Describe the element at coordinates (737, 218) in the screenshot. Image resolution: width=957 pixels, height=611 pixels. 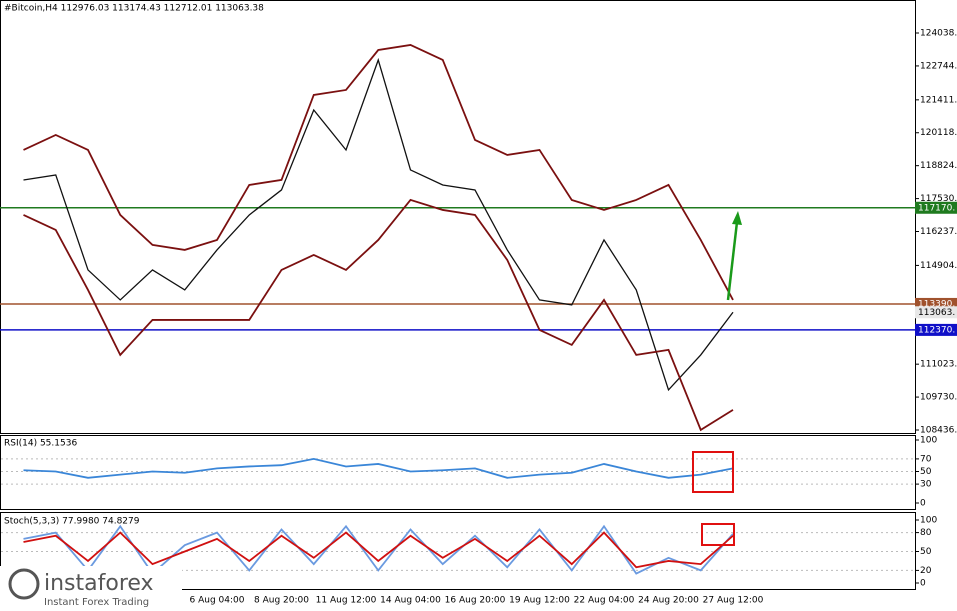
I see `arrow-head` at that location.